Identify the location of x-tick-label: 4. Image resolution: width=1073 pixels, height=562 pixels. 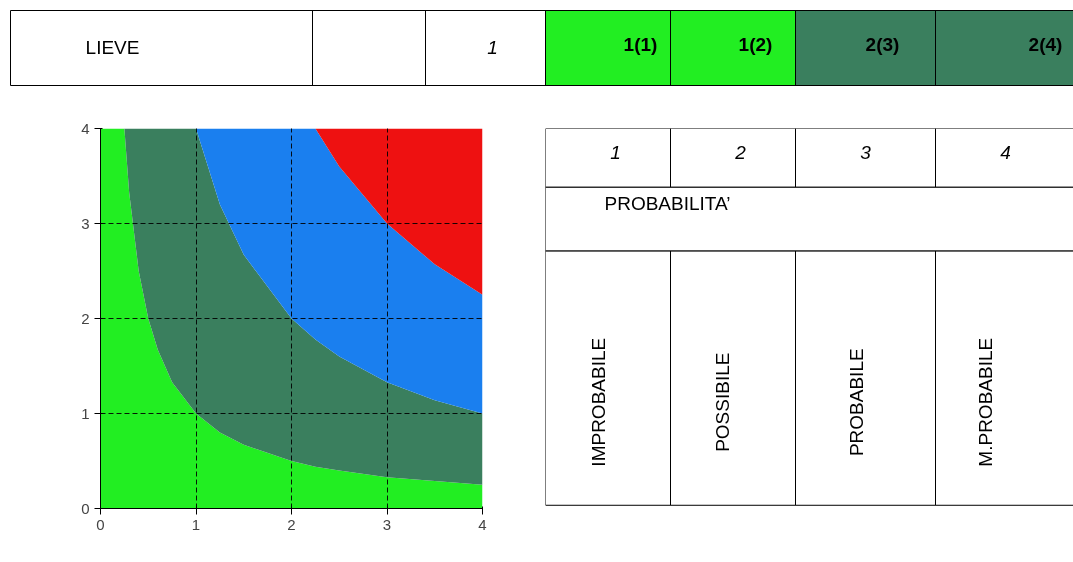
(482, 524).